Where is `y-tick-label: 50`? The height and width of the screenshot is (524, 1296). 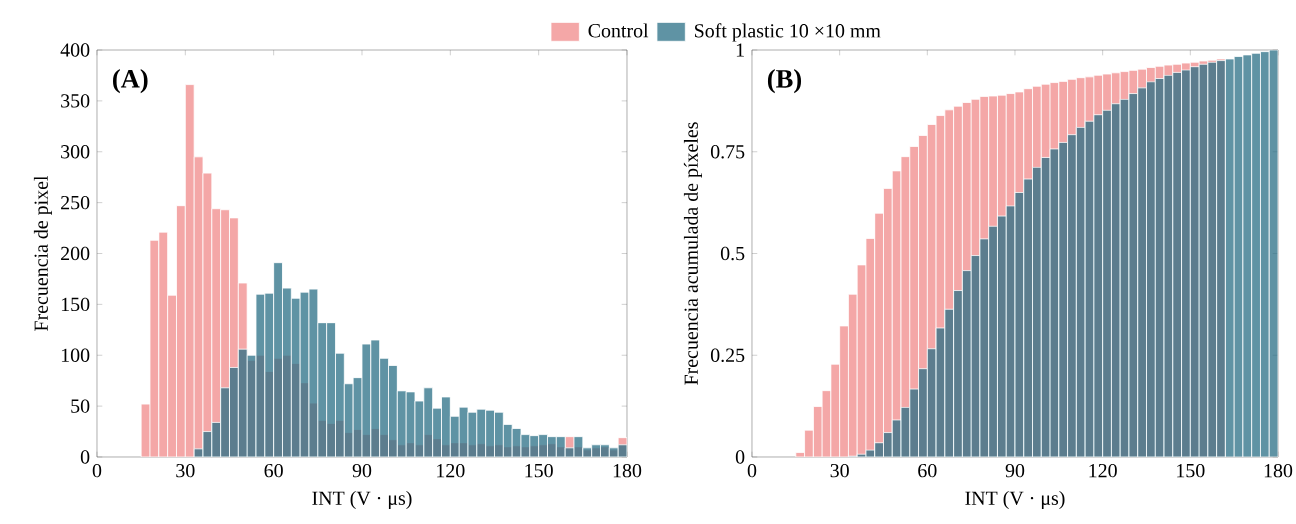 y-tick-label: 50 is located at coordinates (80, 406).